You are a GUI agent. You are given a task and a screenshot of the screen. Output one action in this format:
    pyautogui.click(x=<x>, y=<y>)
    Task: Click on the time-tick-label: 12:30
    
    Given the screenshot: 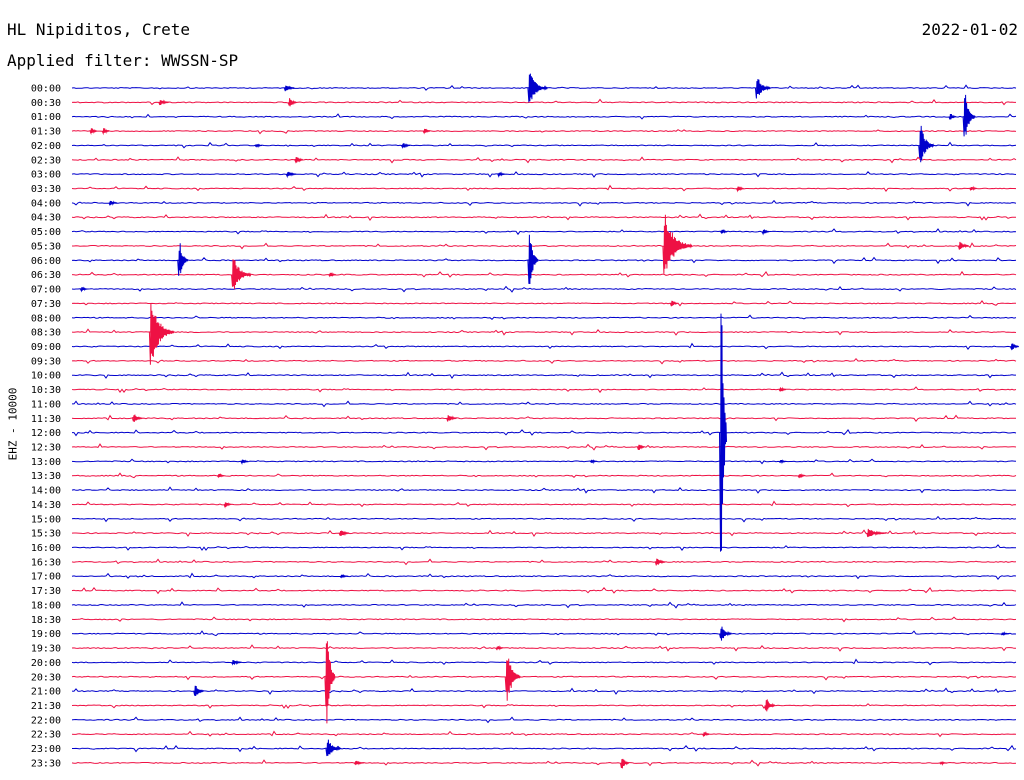 What is the action you would take?
    pyautogui.click(x=46, y=448)
    